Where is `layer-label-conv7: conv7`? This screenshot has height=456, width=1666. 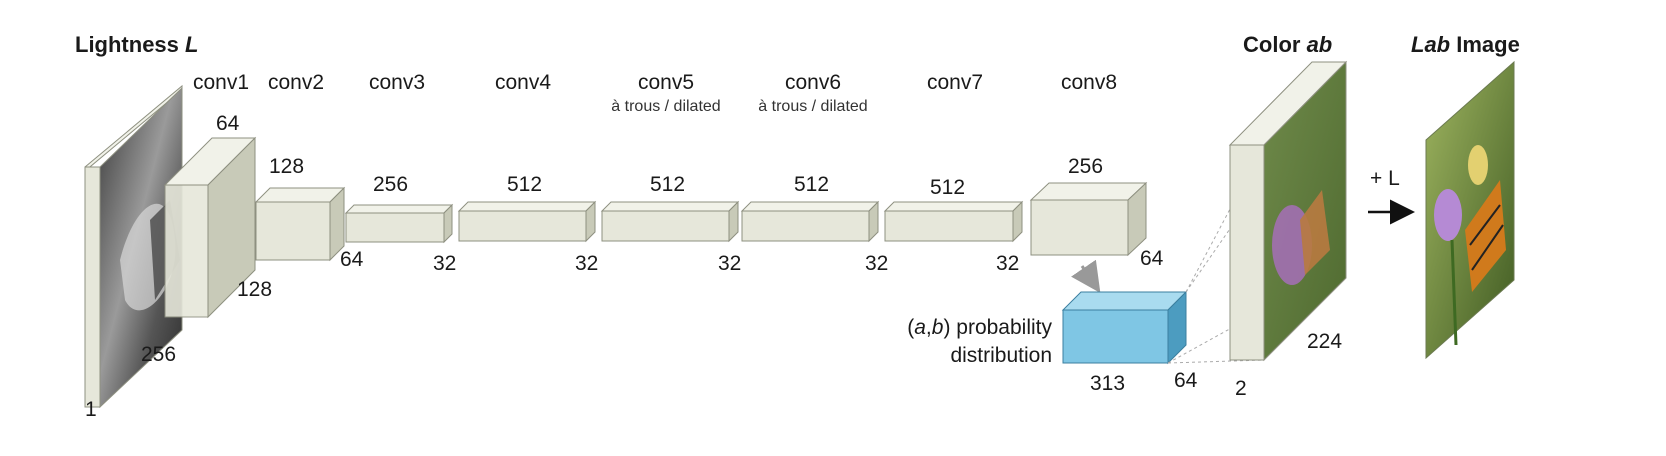
layer-label-conv7: conv7 is located at coordinates (955, 82).